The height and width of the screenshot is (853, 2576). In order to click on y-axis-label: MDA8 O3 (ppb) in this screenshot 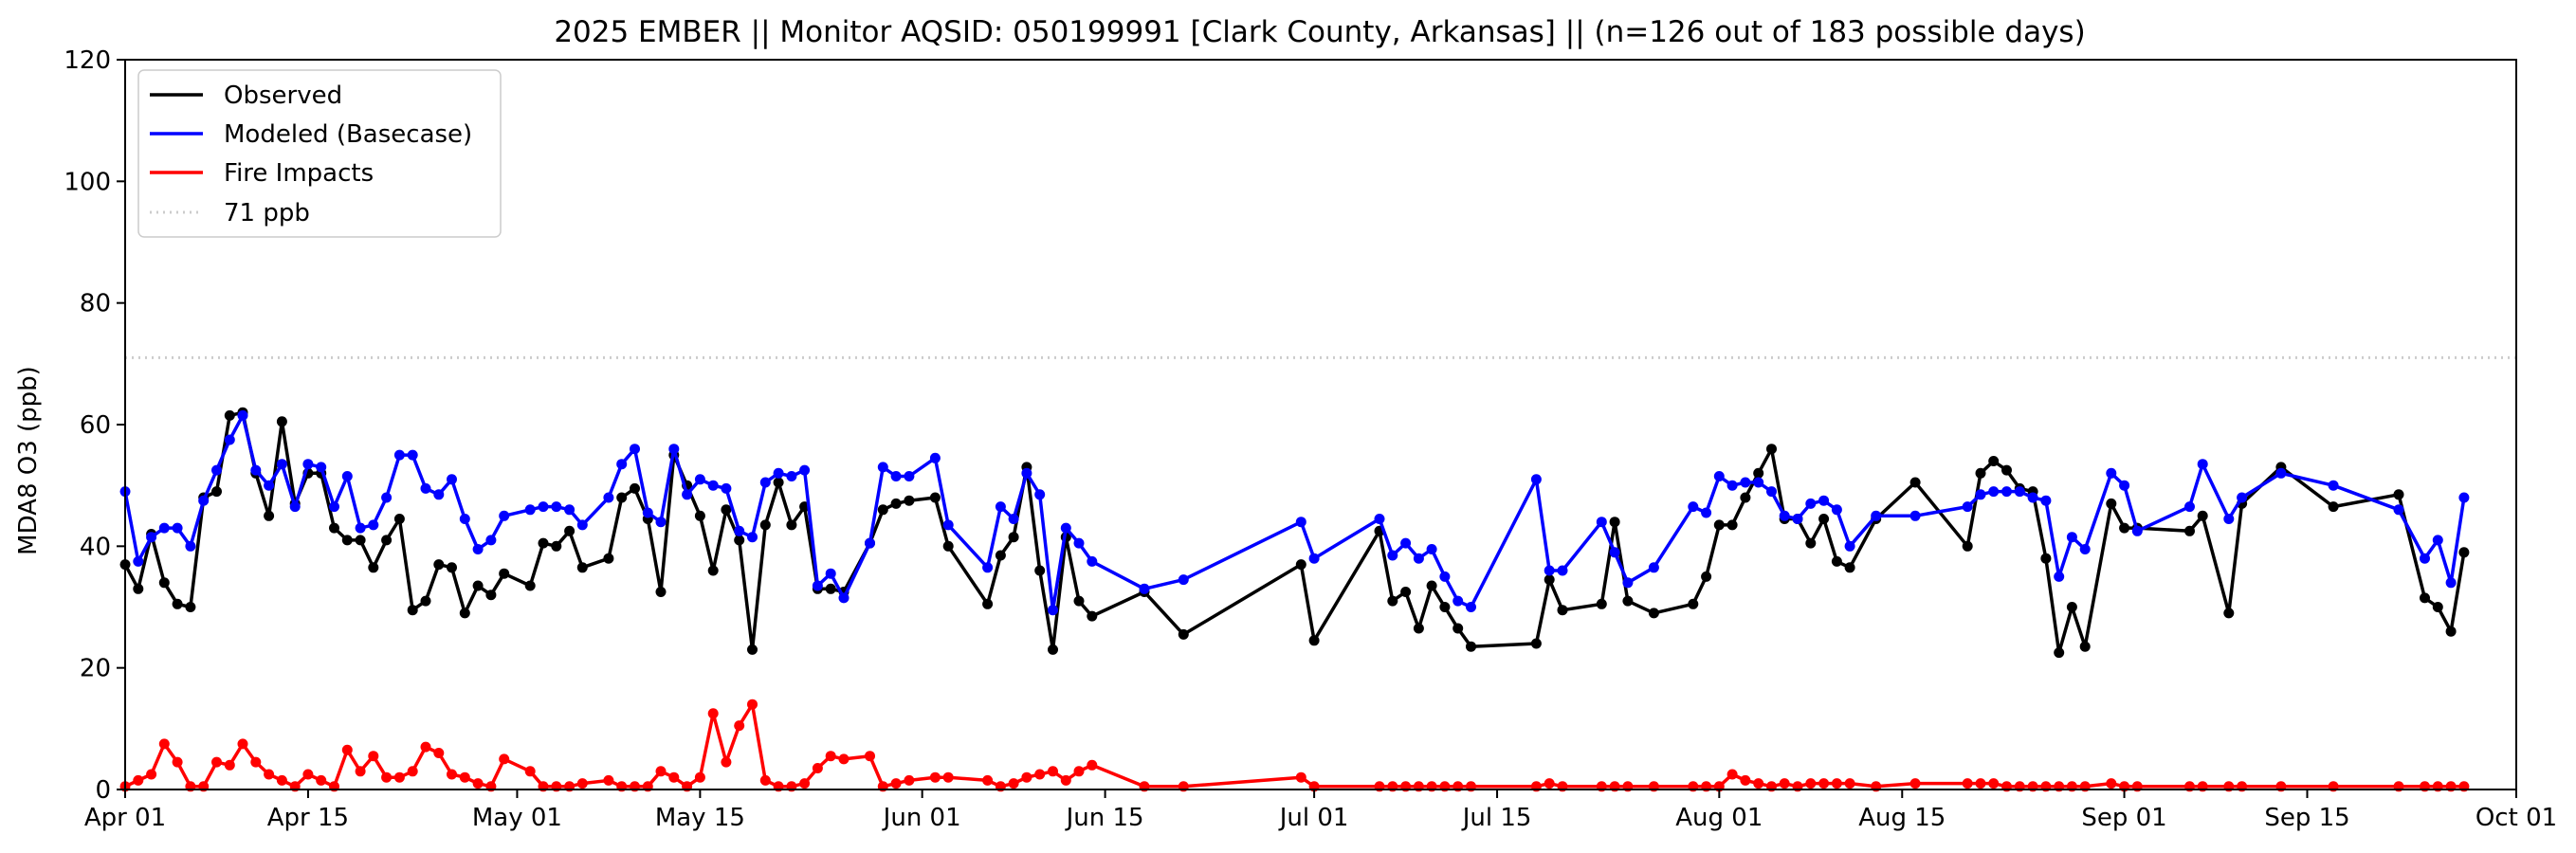, I will do `click(28, 460)`.